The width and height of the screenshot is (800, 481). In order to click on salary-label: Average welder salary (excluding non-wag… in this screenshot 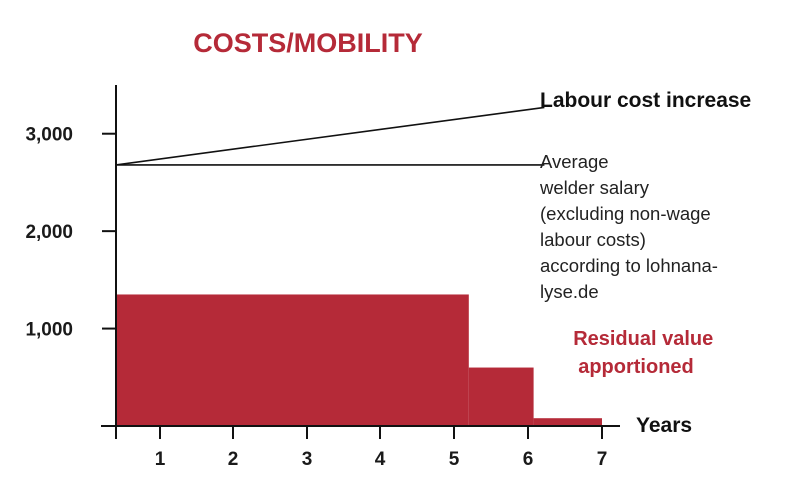, I will do `click(631, 226)`.